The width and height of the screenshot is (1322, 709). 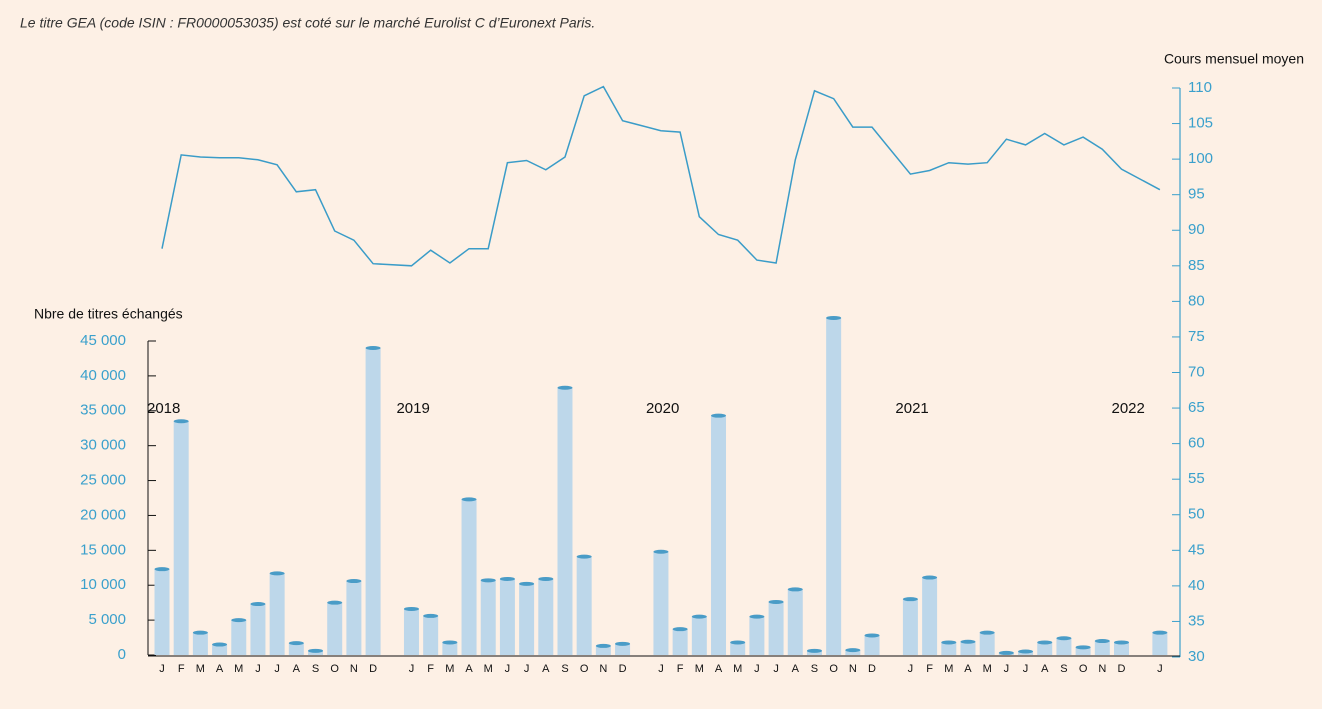 I want to click on y2-tick-label: 110, so click(x=1200, y=87).